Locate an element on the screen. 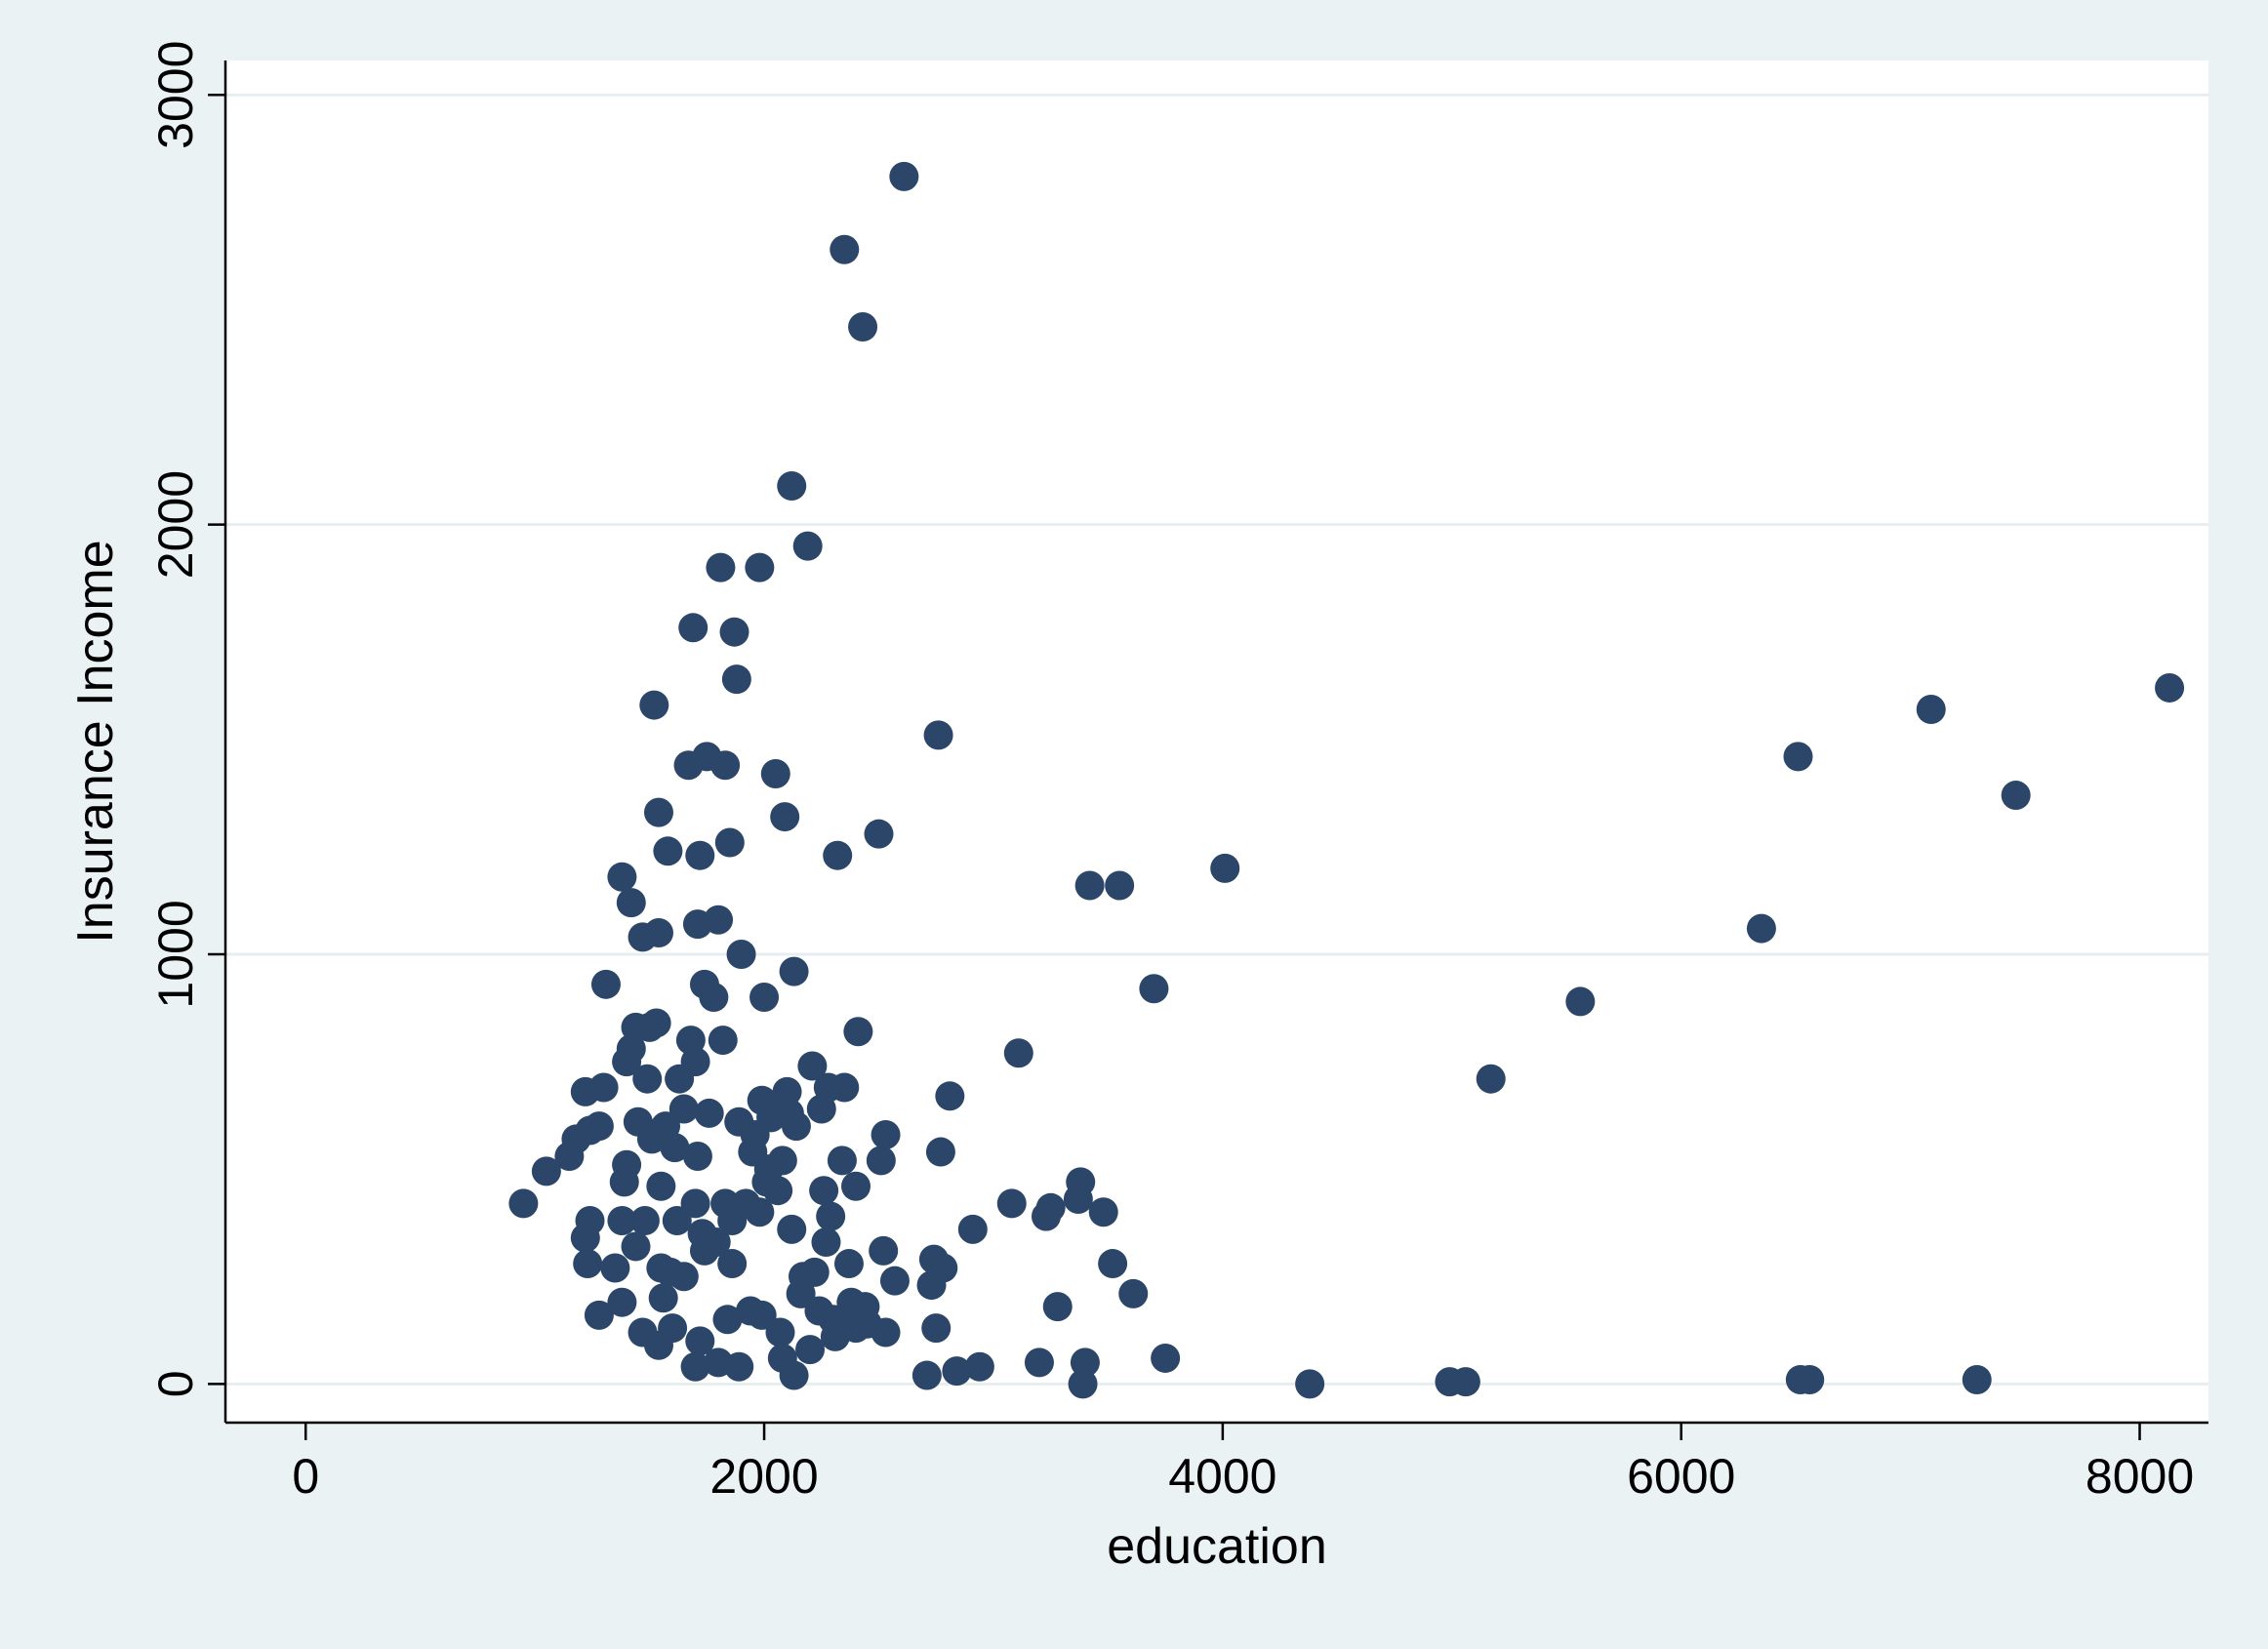 The image size is (2268, 1649). x-tick-label-0: 0 is located at coordinates (306, 1476).